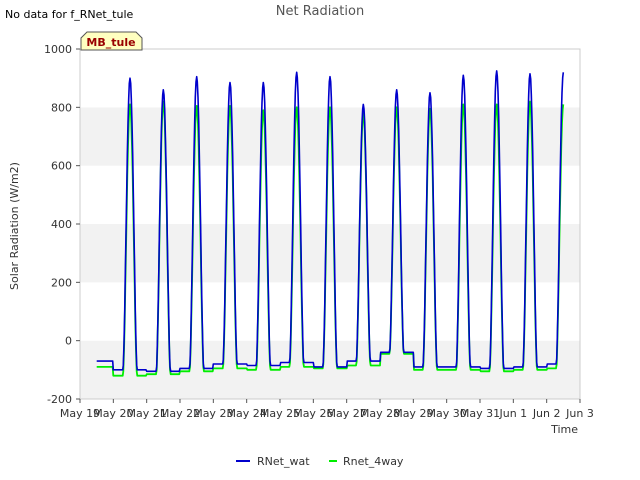  Describe the element at coordinates (213, 413) in the screenshot. I see `x-tick-label: May 23` at that location.